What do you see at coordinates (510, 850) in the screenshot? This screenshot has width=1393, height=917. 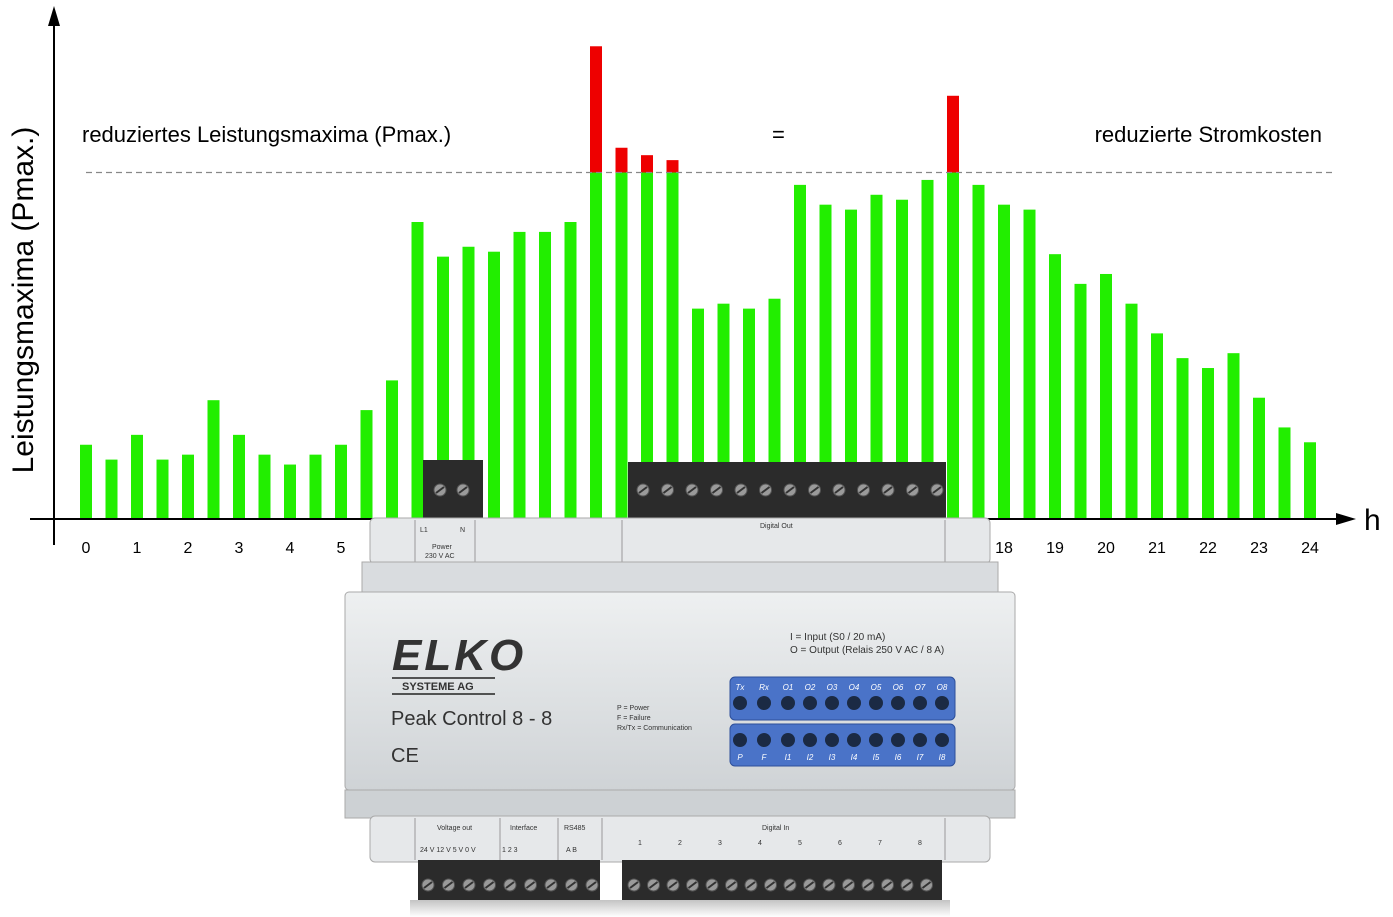 I see `interface-values: 1 2 3` at bounding box center [510, 850].